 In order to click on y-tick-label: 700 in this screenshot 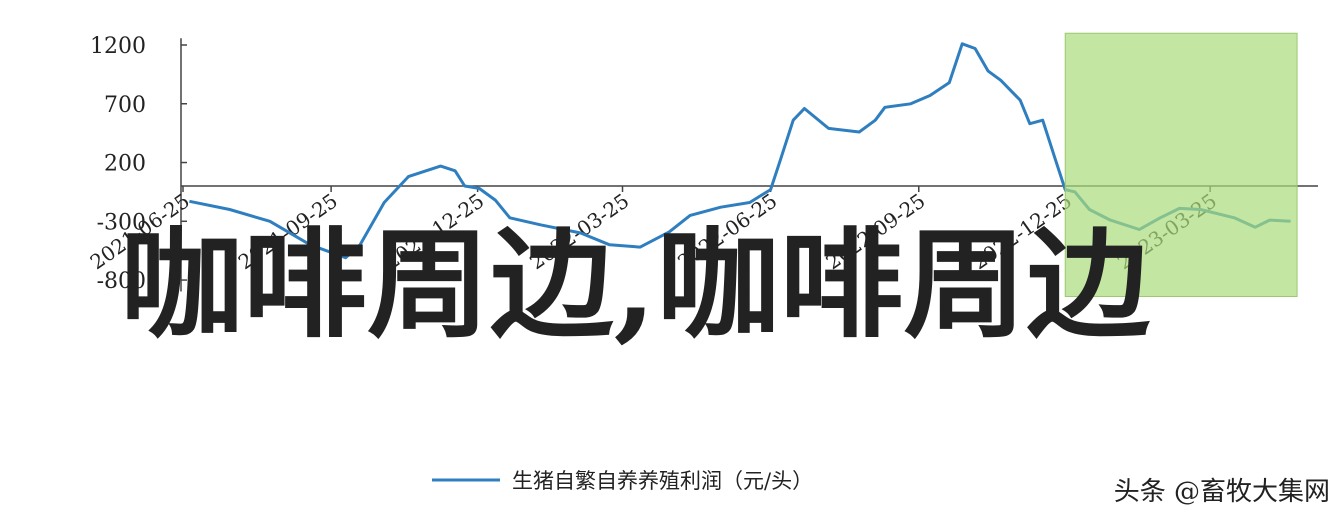, I will do `click(125, 105)`.